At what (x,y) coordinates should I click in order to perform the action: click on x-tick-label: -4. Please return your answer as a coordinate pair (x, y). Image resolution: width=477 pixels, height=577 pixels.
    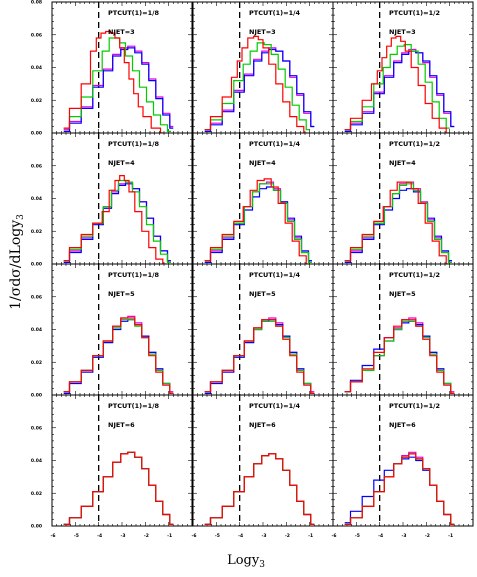
    Looking at the image, I should click on (99, 536).